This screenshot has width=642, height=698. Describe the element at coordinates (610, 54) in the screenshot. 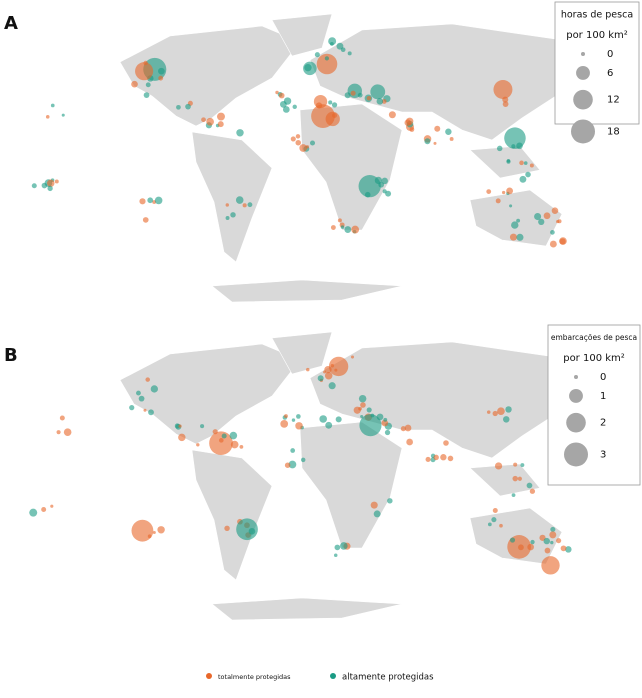

I see `legend-size-label: 0` at that location.